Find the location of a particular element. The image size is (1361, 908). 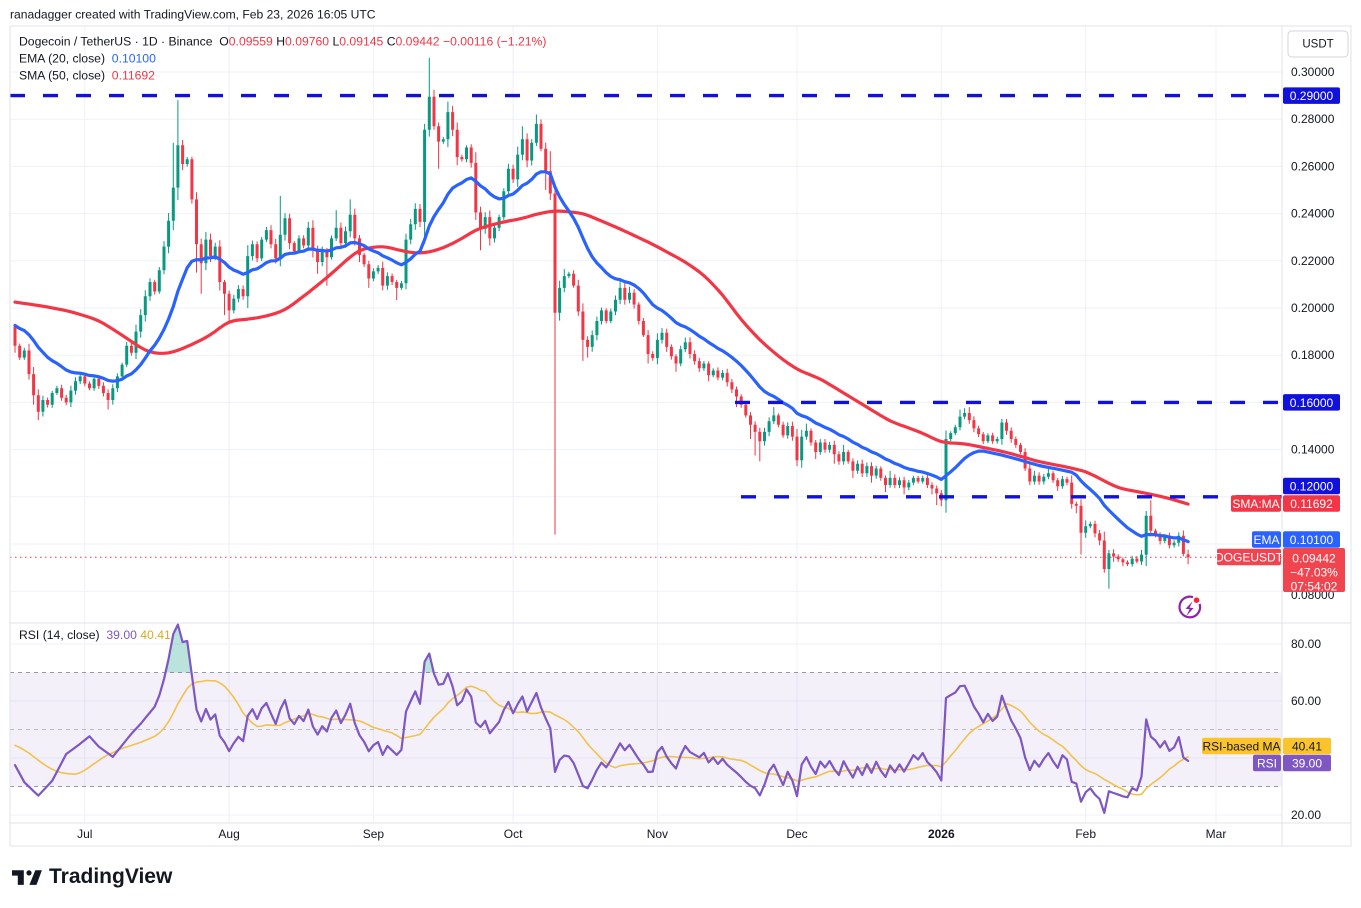

svg-text: Mar is located at coordinates (1216, 834).